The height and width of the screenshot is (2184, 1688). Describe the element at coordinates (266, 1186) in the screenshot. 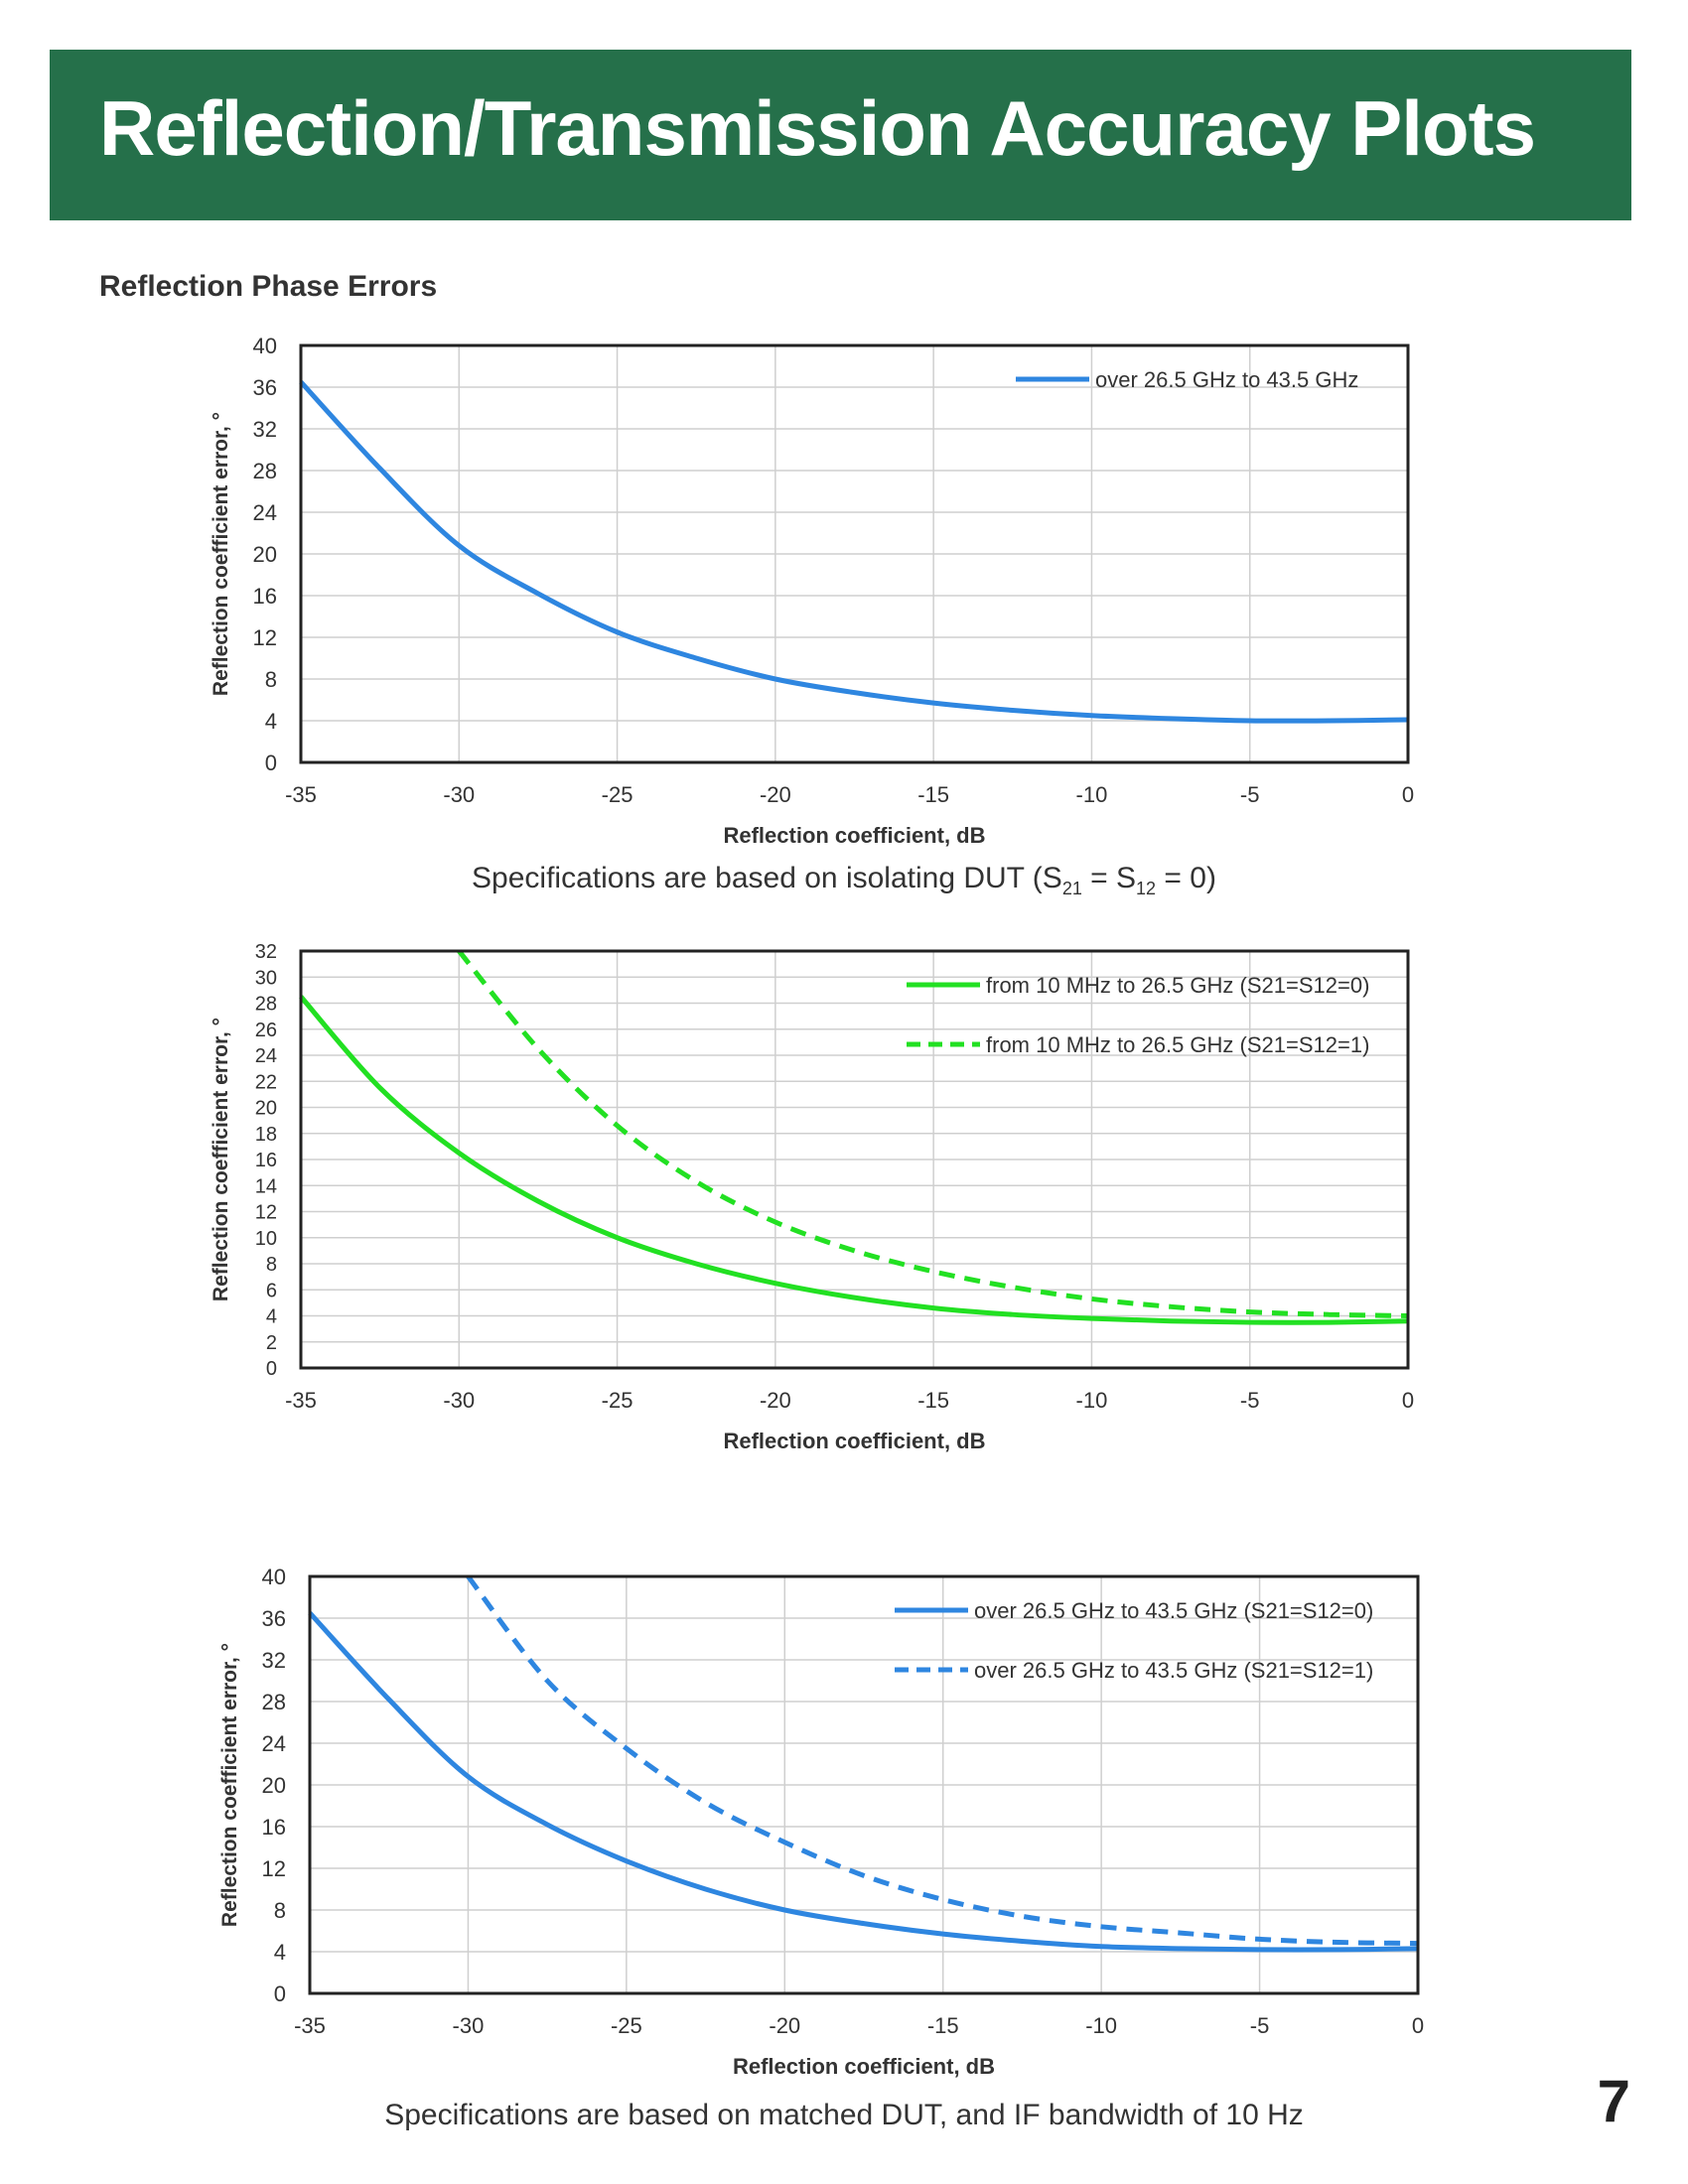

I see `y-tick-label: 14` at that location.